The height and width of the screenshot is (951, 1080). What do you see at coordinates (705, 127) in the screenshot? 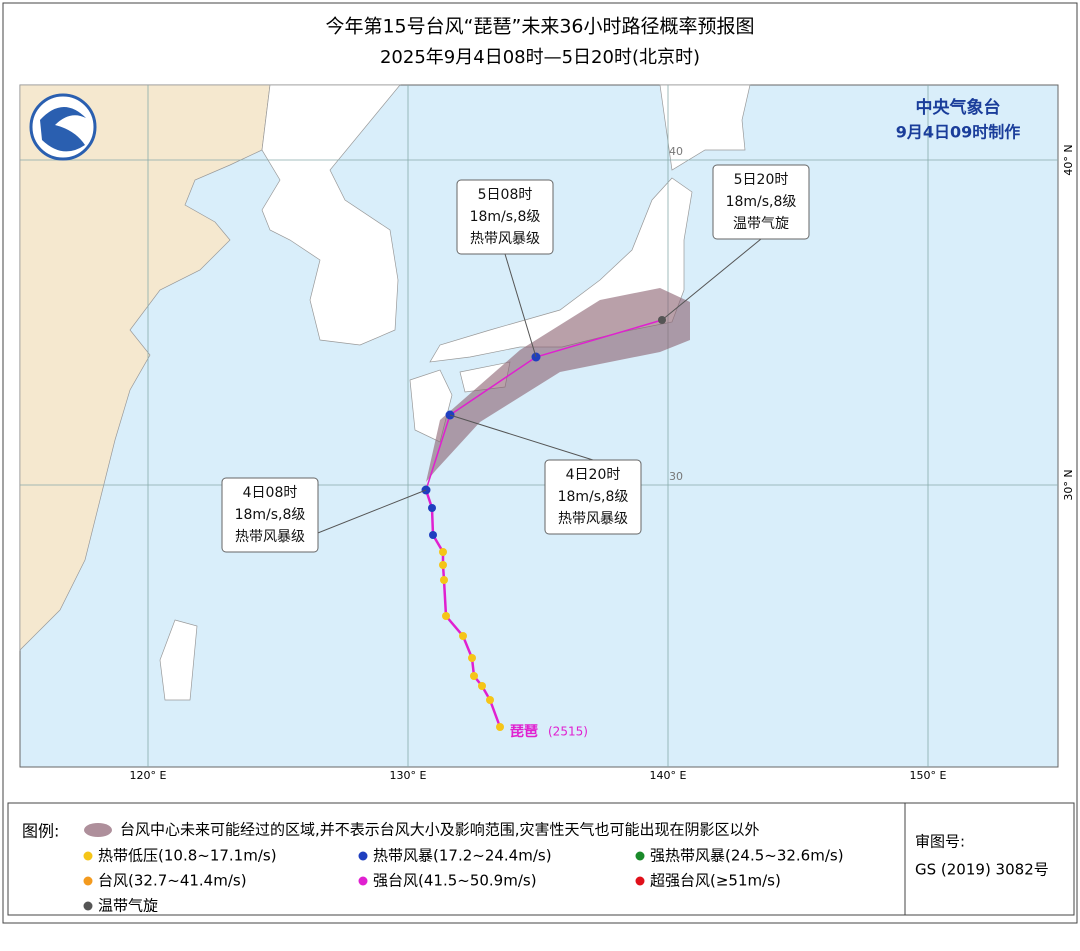
I see `hokkaido` at bounding box center [705, 127].